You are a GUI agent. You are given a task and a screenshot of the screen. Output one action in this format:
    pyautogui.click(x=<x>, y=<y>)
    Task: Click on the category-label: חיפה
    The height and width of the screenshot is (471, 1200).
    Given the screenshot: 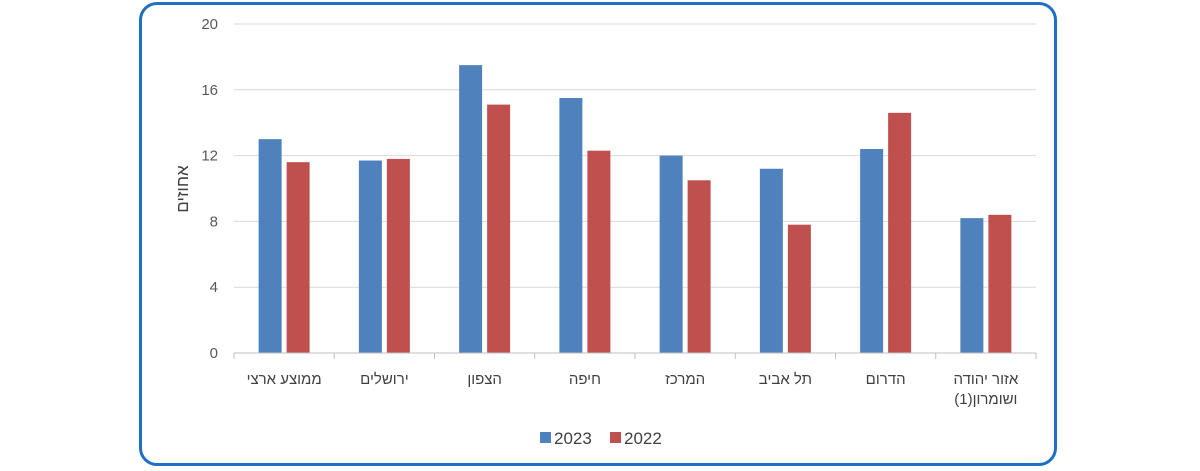 What is the action you would take?
    pyautogui.click(x=585, y=379)
    